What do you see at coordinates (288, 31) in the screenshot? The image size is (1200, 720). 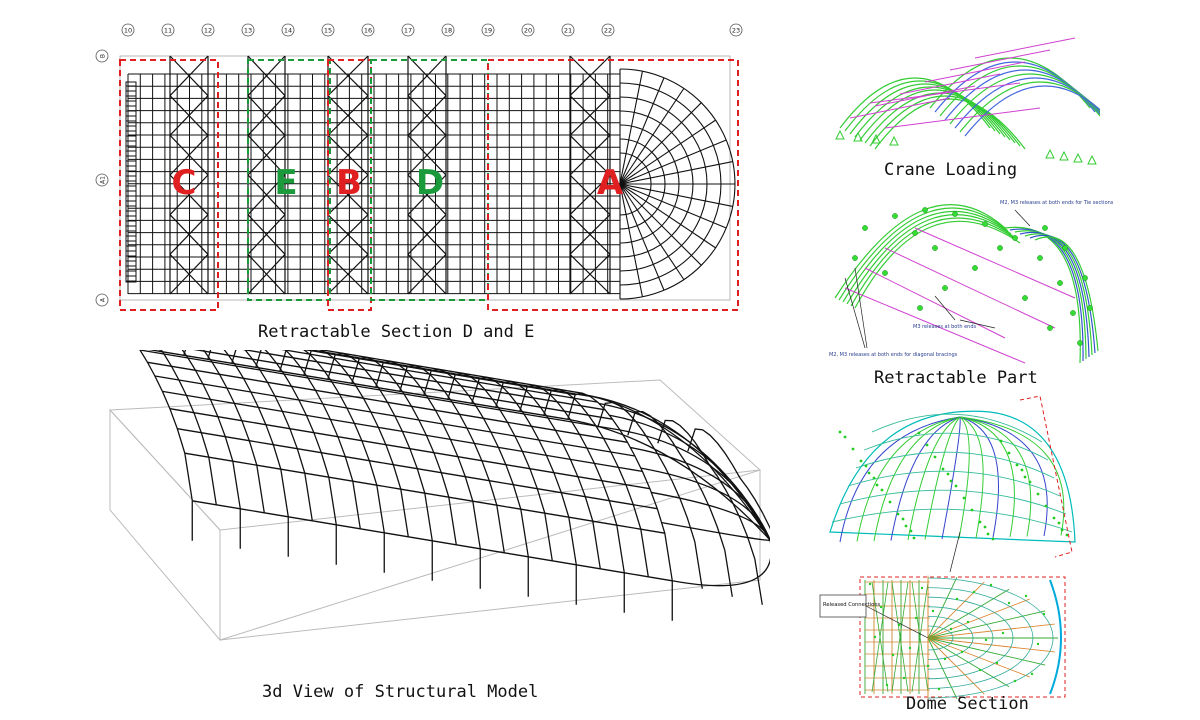 I see `grid-bubble-label: 14` at bounding box center [288, 31].